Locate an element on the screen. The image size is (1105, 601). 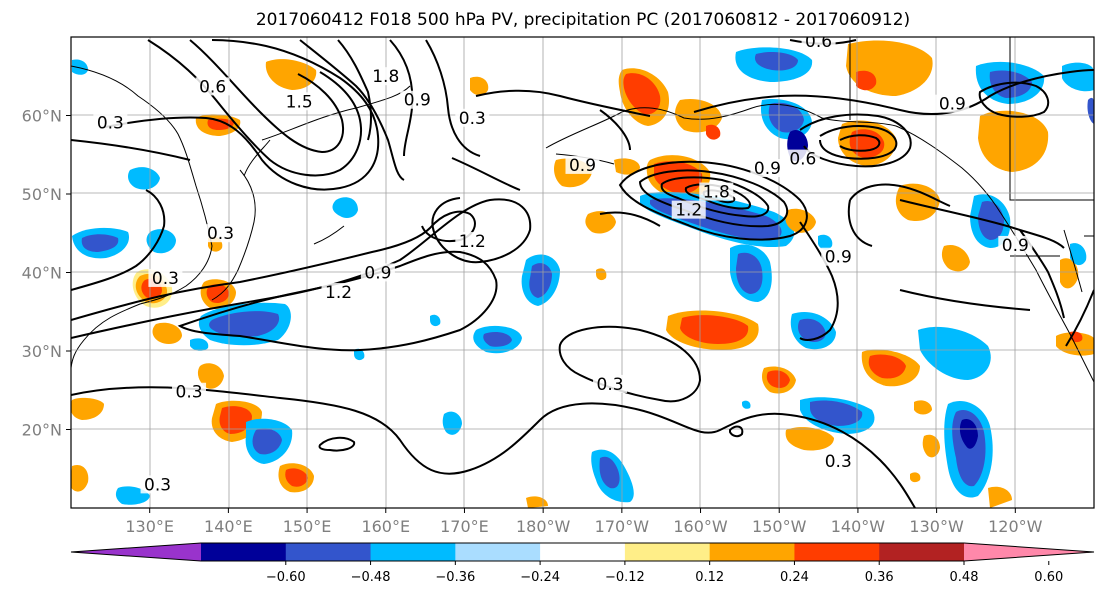
contour-label: 1.5 is located at coordinates (299, 102).